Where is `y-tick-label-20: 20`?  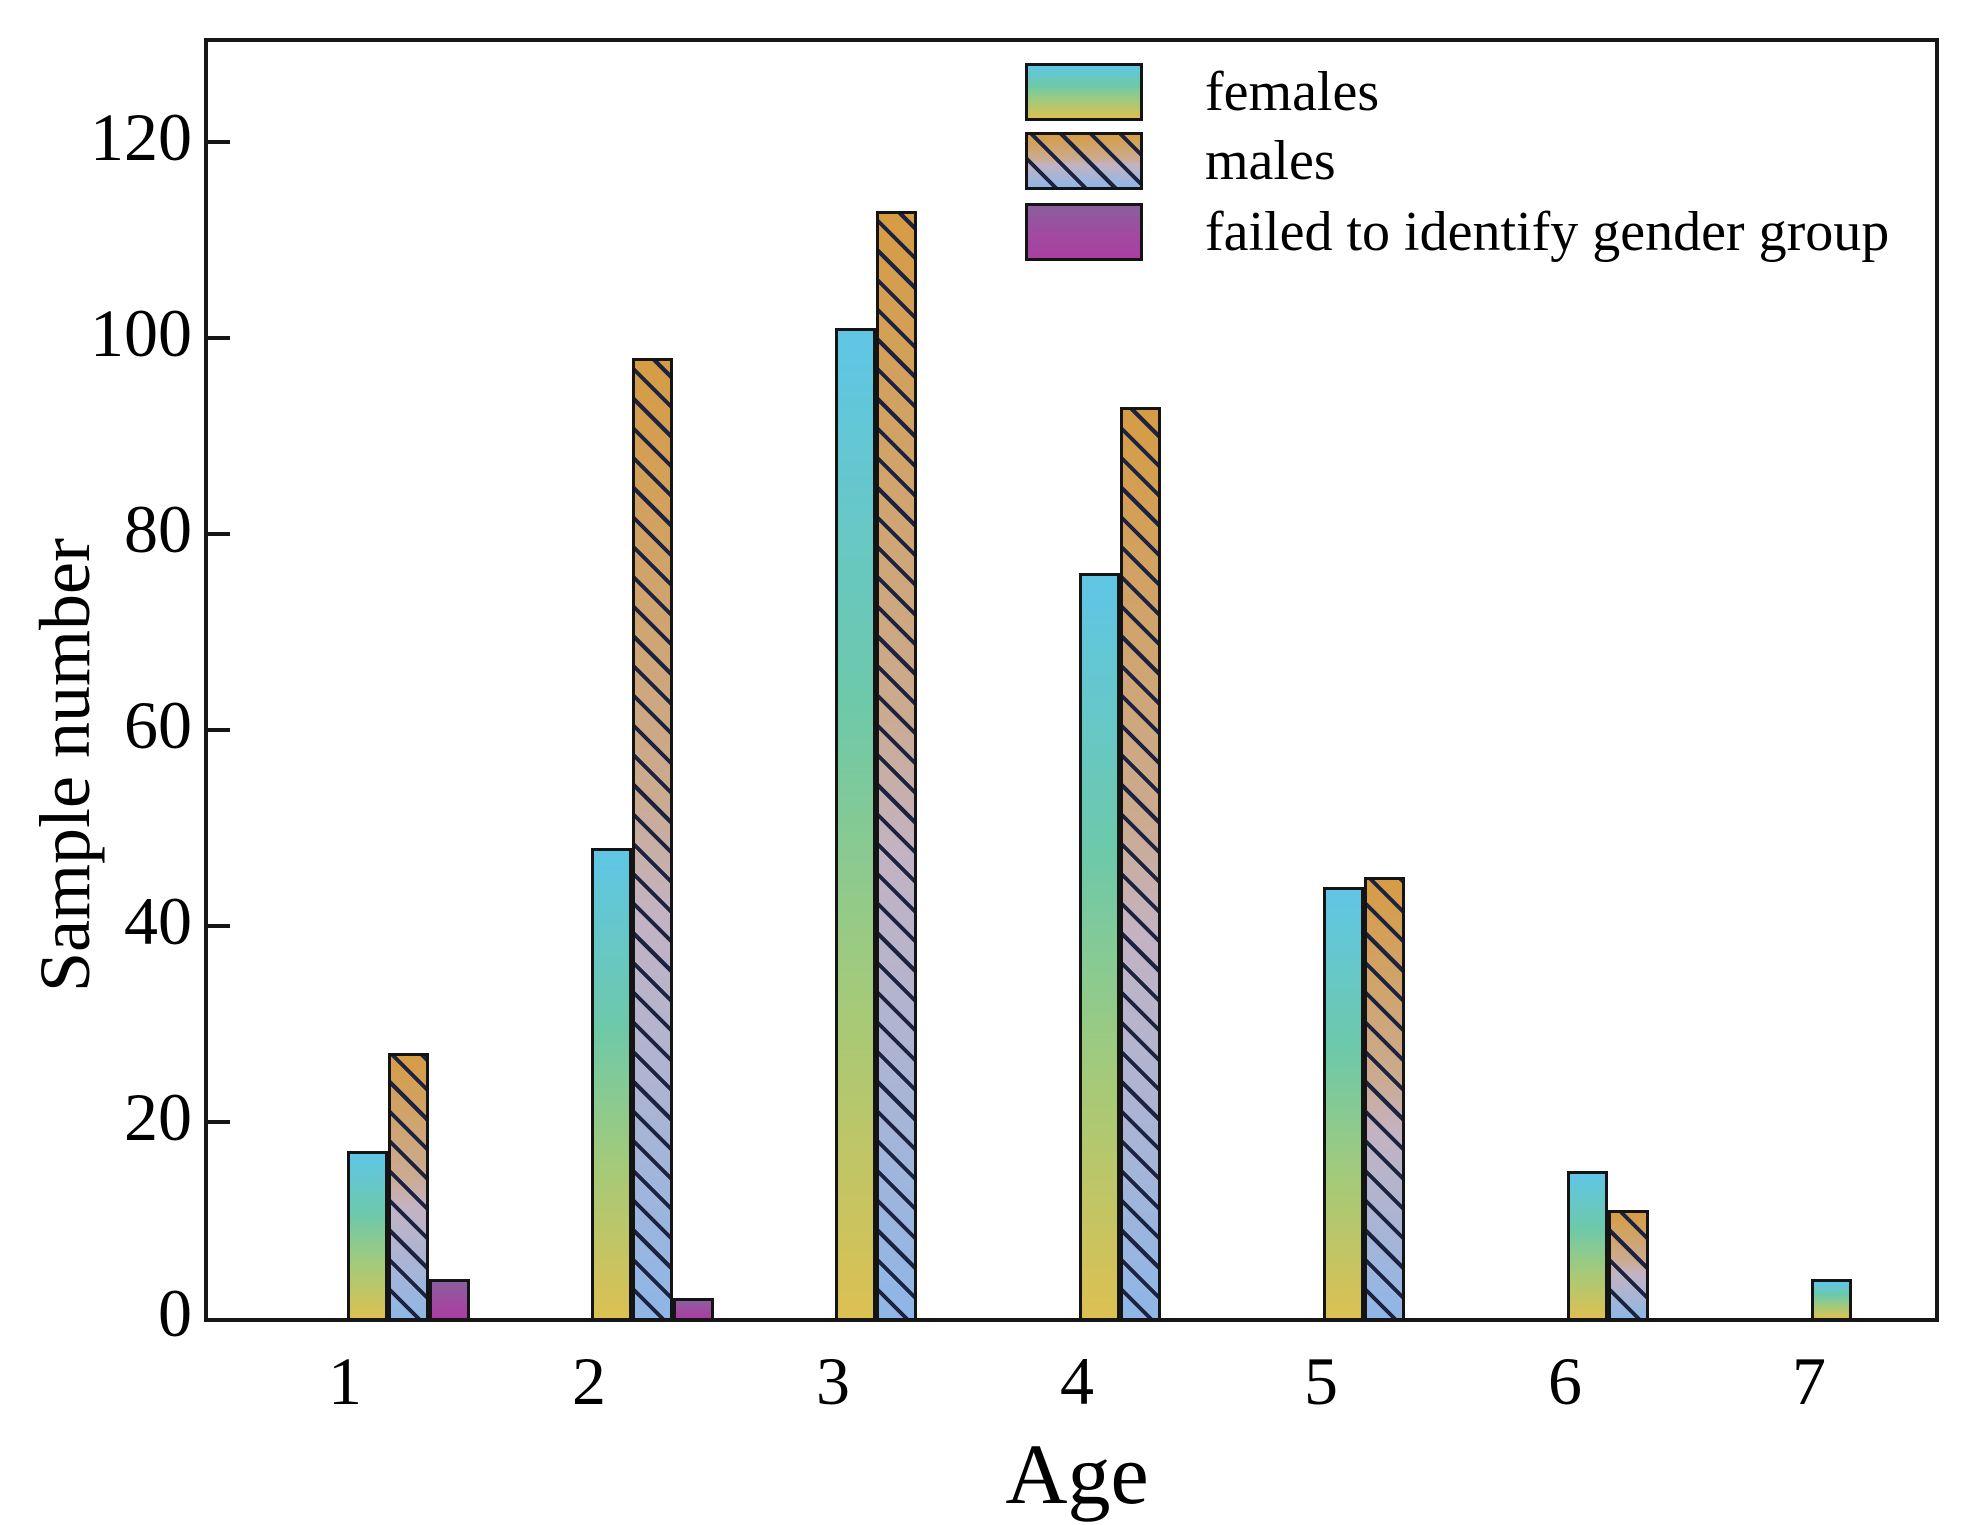
y-tick-label-20: 20 is located at coordinates (158, 1117).